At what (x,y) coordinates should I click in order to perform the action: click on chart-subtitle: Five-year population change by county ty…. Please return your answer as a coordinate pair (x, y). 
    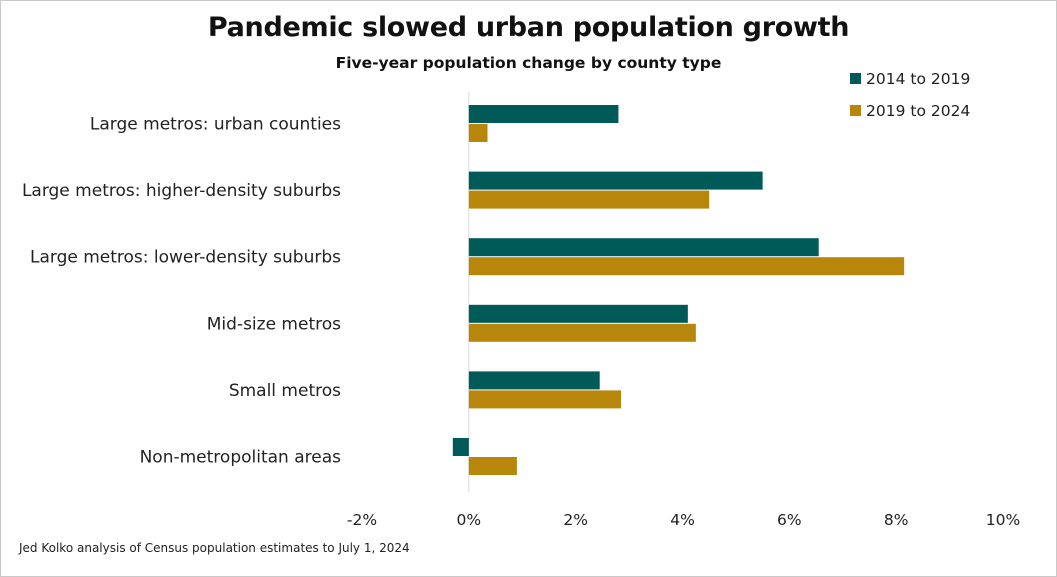
    Looking at the image, I should click on (528, 63).